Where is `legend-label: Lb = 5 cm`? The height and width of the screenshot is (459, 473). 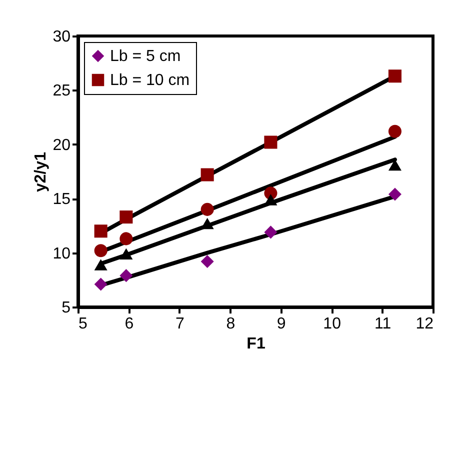 legend-label: Lb = 5 cm is located at coordinates (145, 56).